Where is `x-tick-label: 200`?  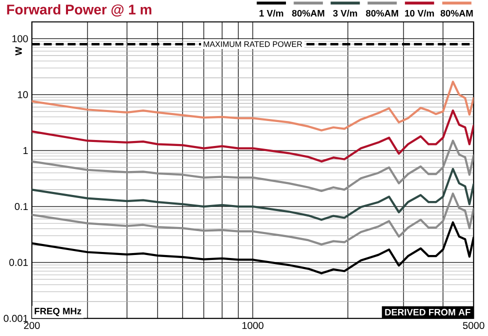
x-tick-label: 200 is located at coordinates (32, 325).